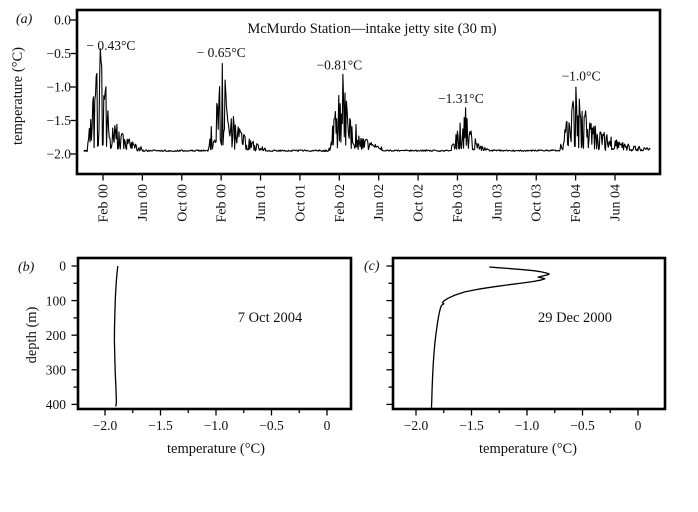  Describe the element at coordinates (497, 202) in the screenshot. I see `panel-a-x-tick-label: Jun 03` at that location.